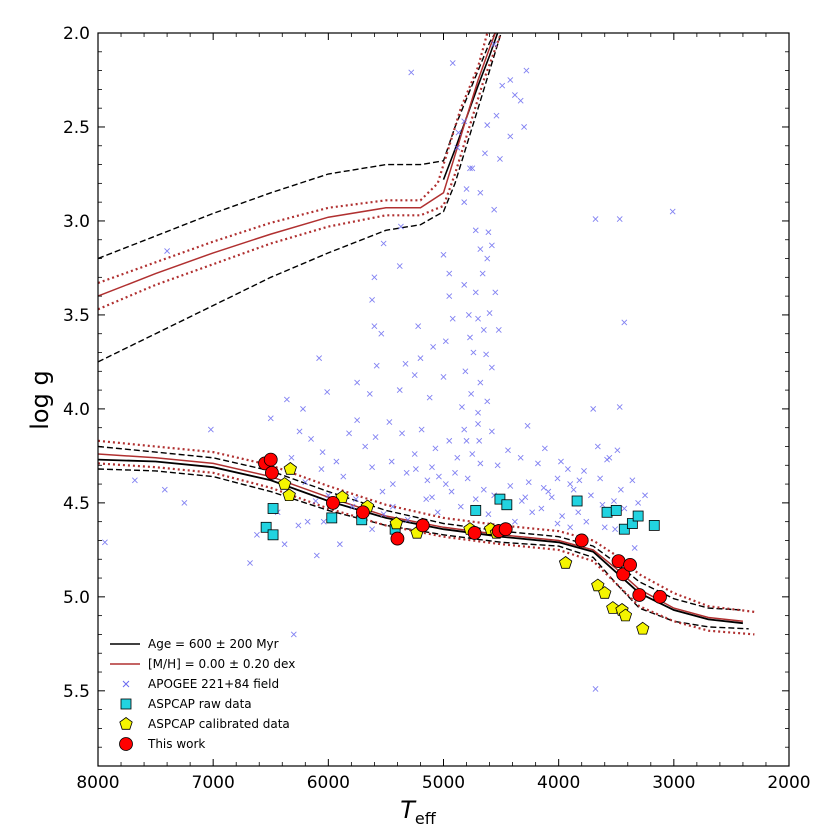 This screenshot has height=830, width=830. I want to click on x-tick-label: 5000, so click(443, 783).